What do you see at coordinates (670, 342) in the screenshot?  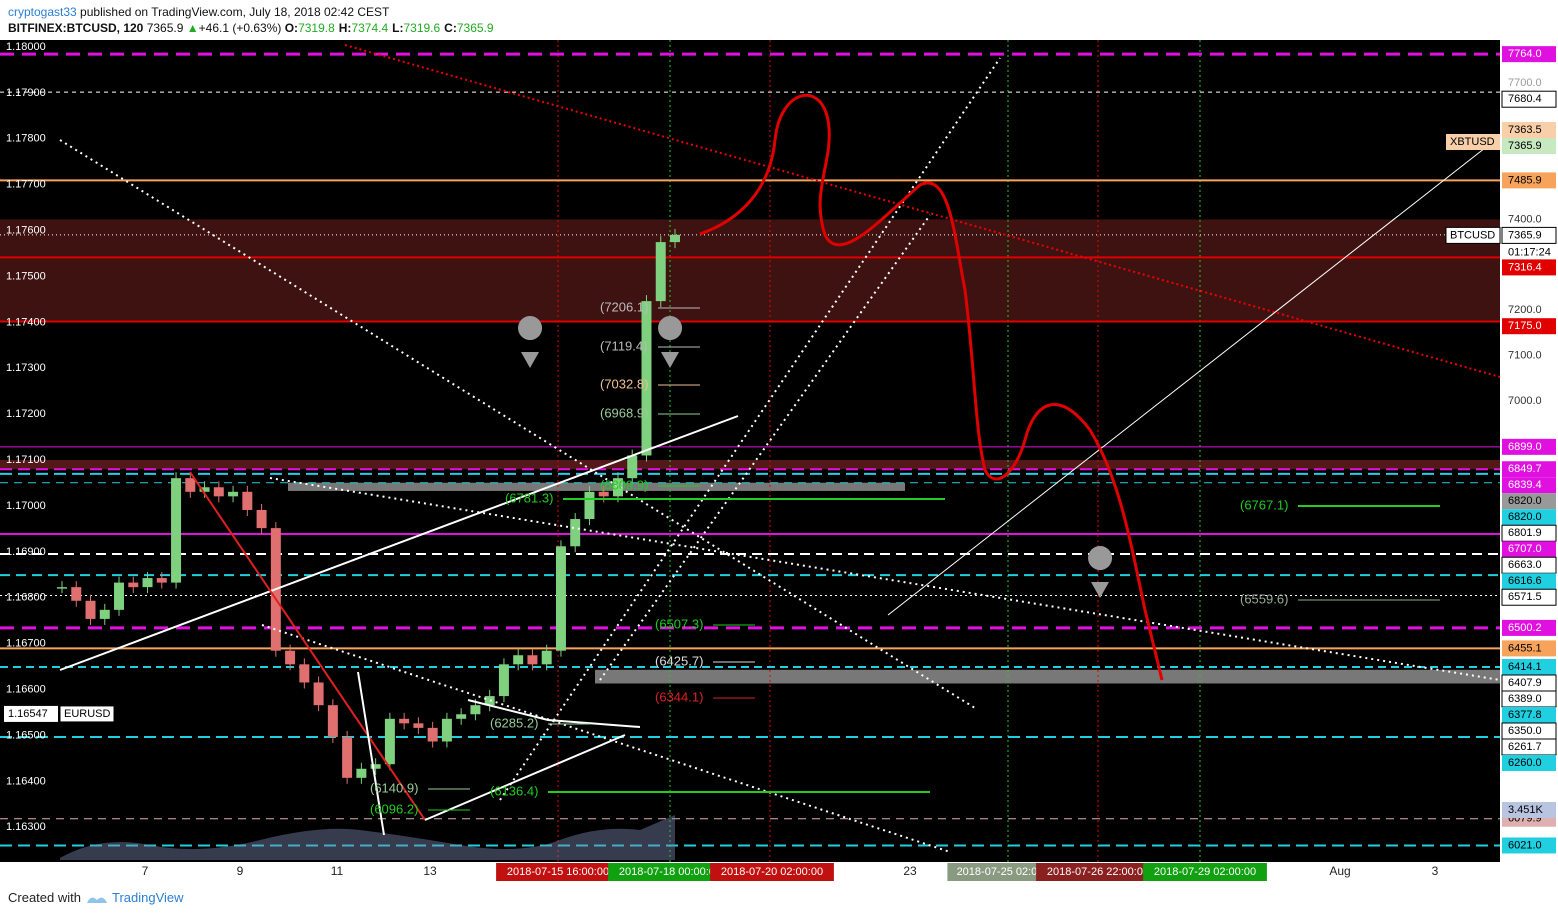 I see `map-pin` at bounding box center [670, 342].